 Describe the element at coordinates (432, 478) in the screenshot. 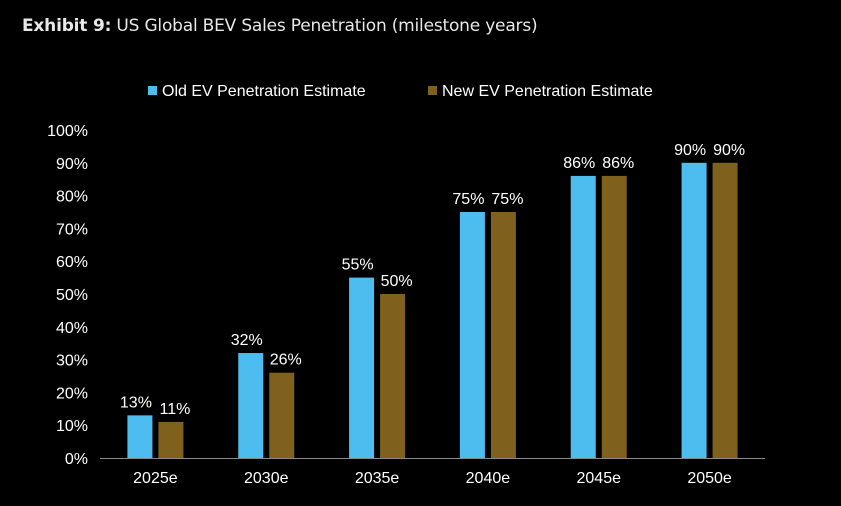

I see `x-axis: 2025e 2030e 2035e 2040e 2045e 2050e` at that location.